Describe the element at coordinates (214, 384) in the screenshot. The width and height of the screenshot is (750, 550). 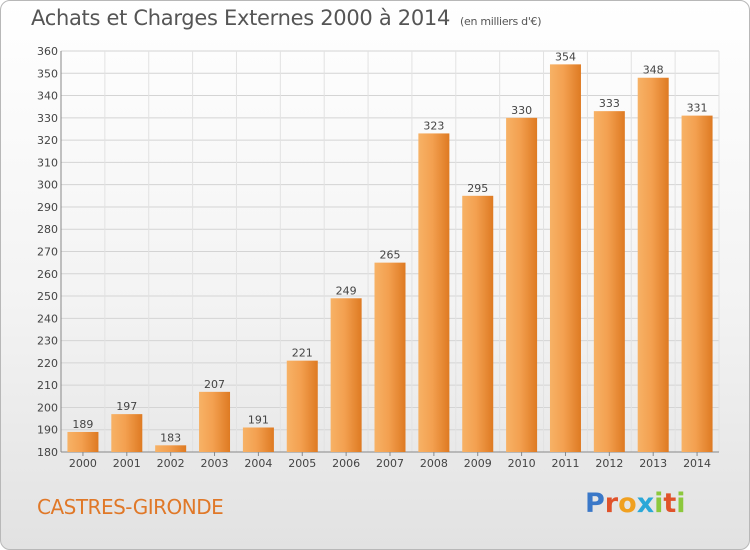
I see `data-label: 207` at that location.